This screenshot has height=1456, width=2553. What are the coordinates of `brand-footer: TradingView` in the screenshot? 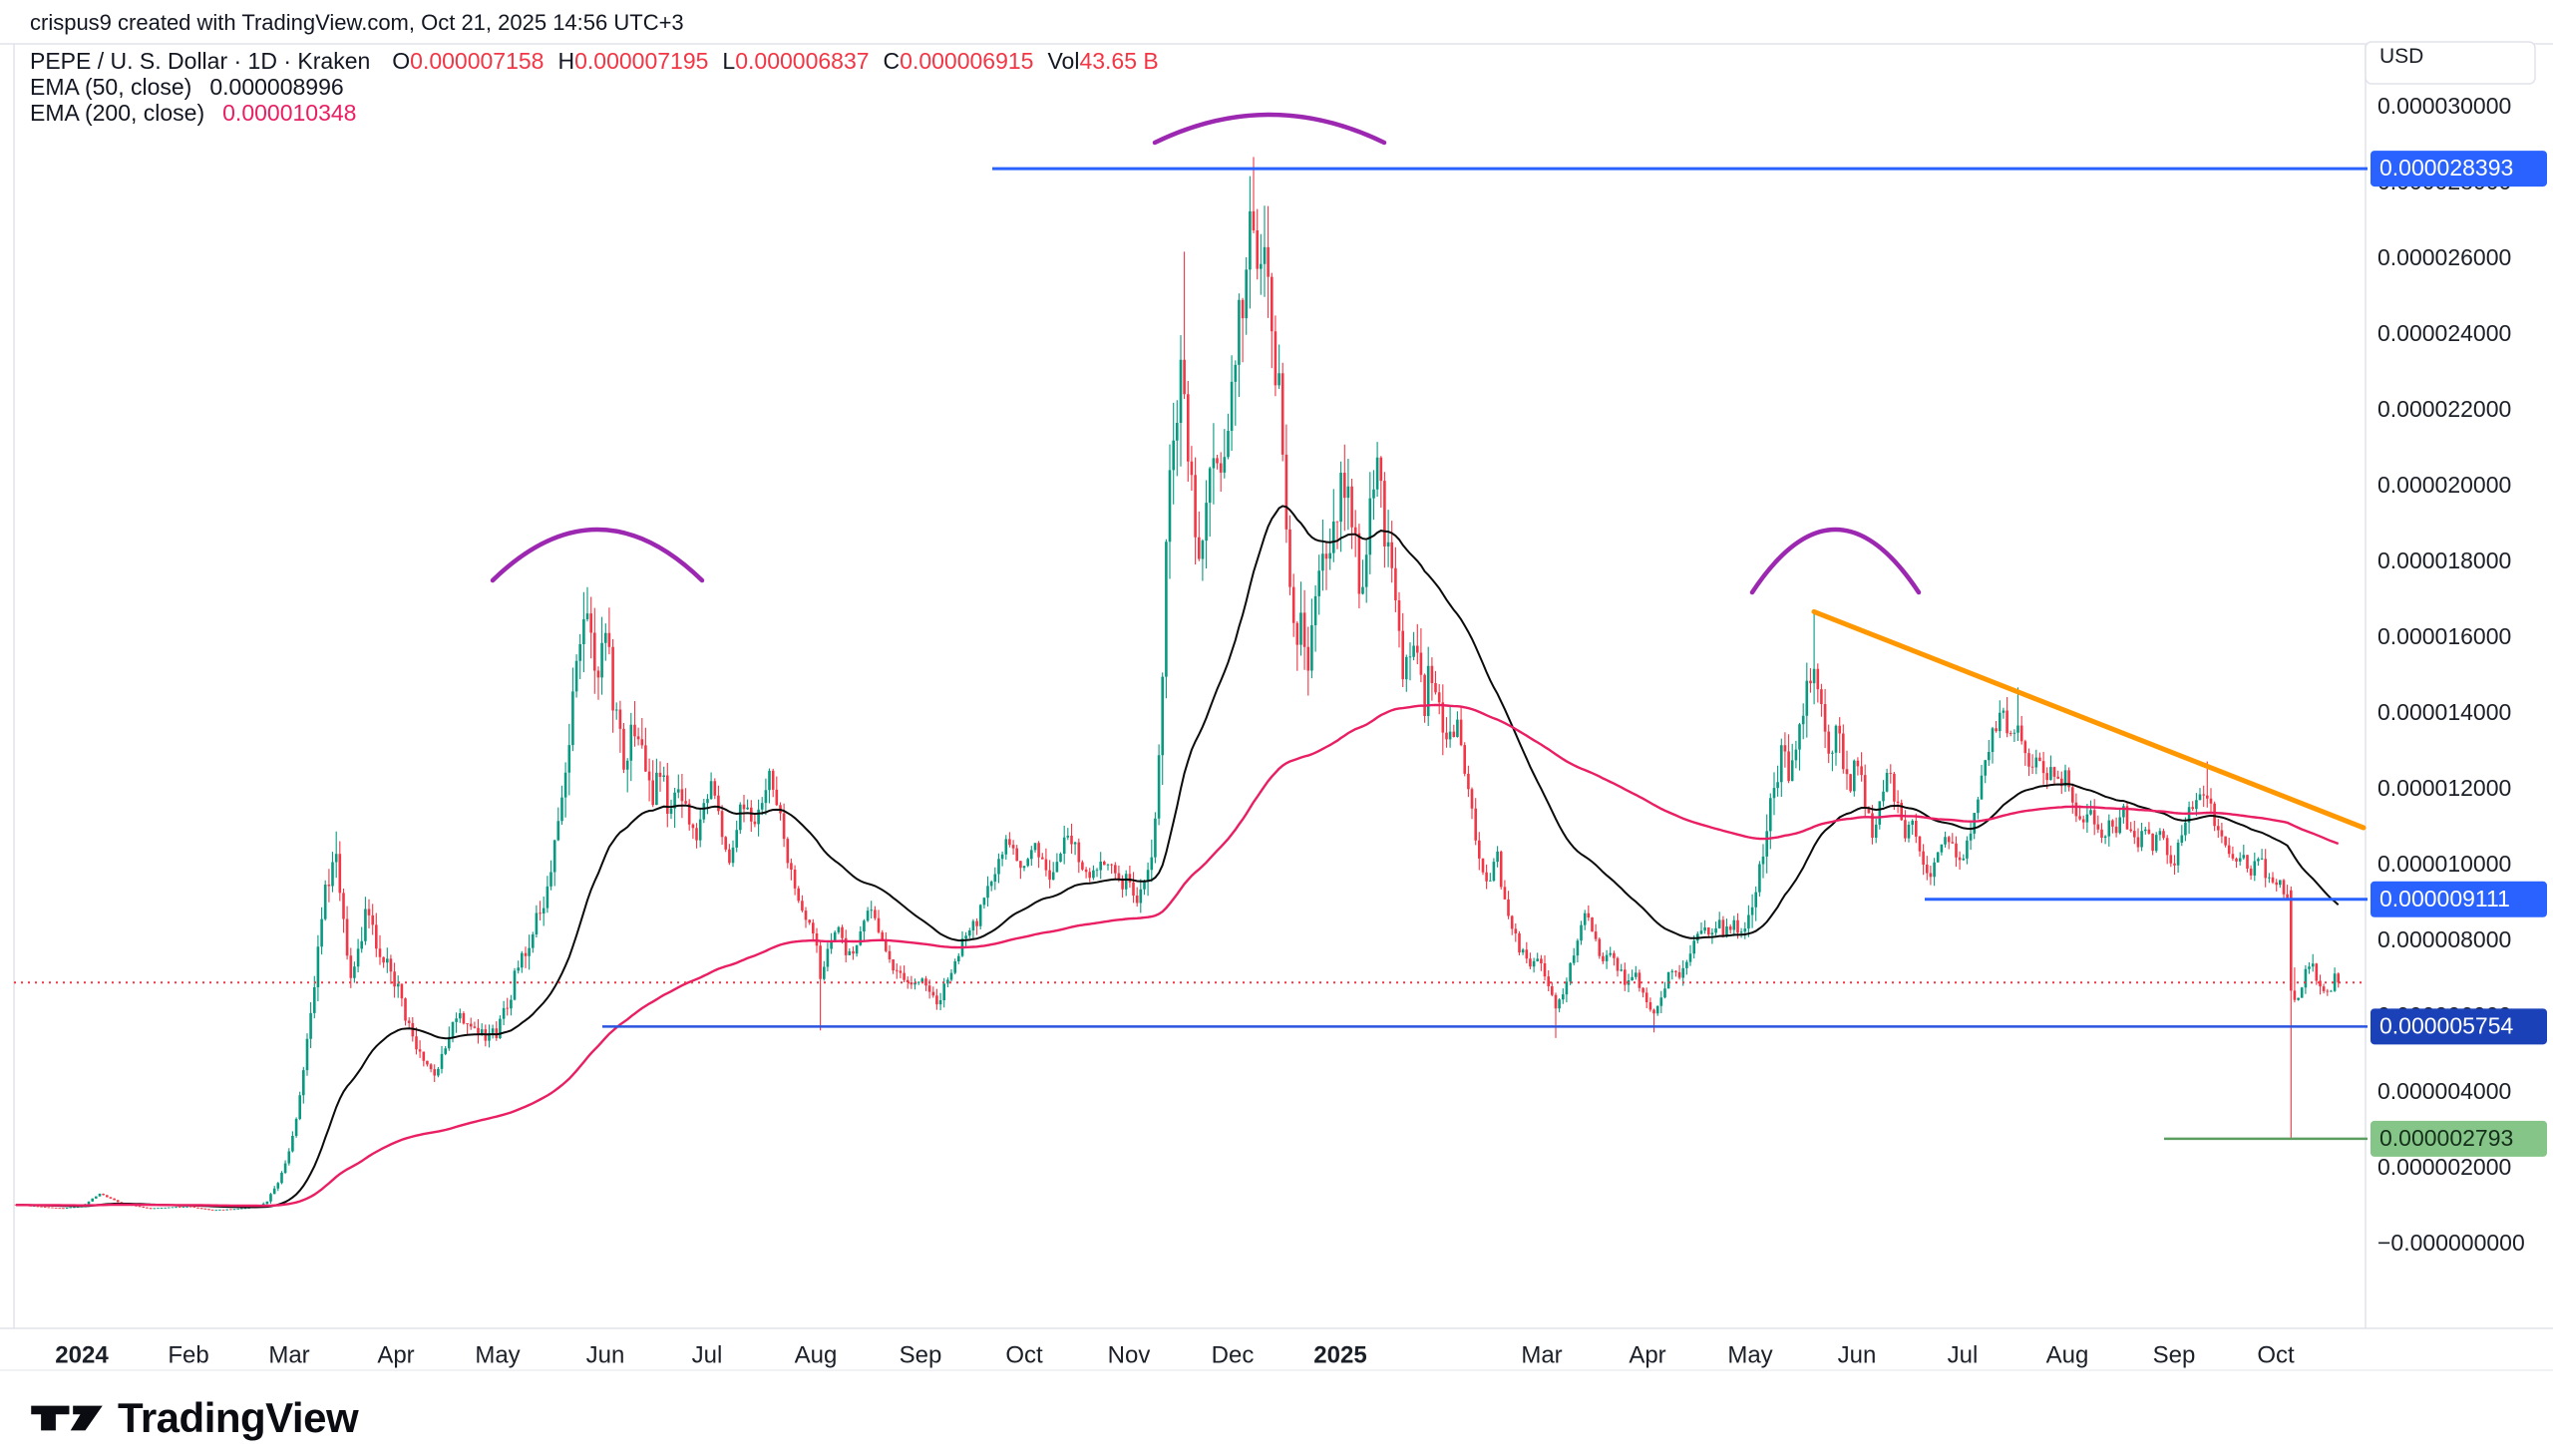 It's located at (195, 1418).